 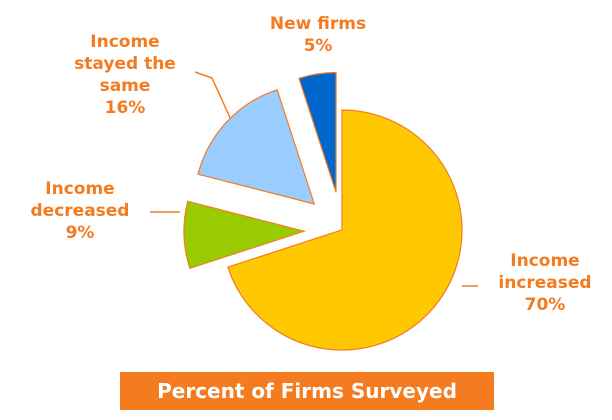 What do you see at coordinates (318, 46) in the screenshot?
I see `value-label: 5%` at bounding box center [318, 46].